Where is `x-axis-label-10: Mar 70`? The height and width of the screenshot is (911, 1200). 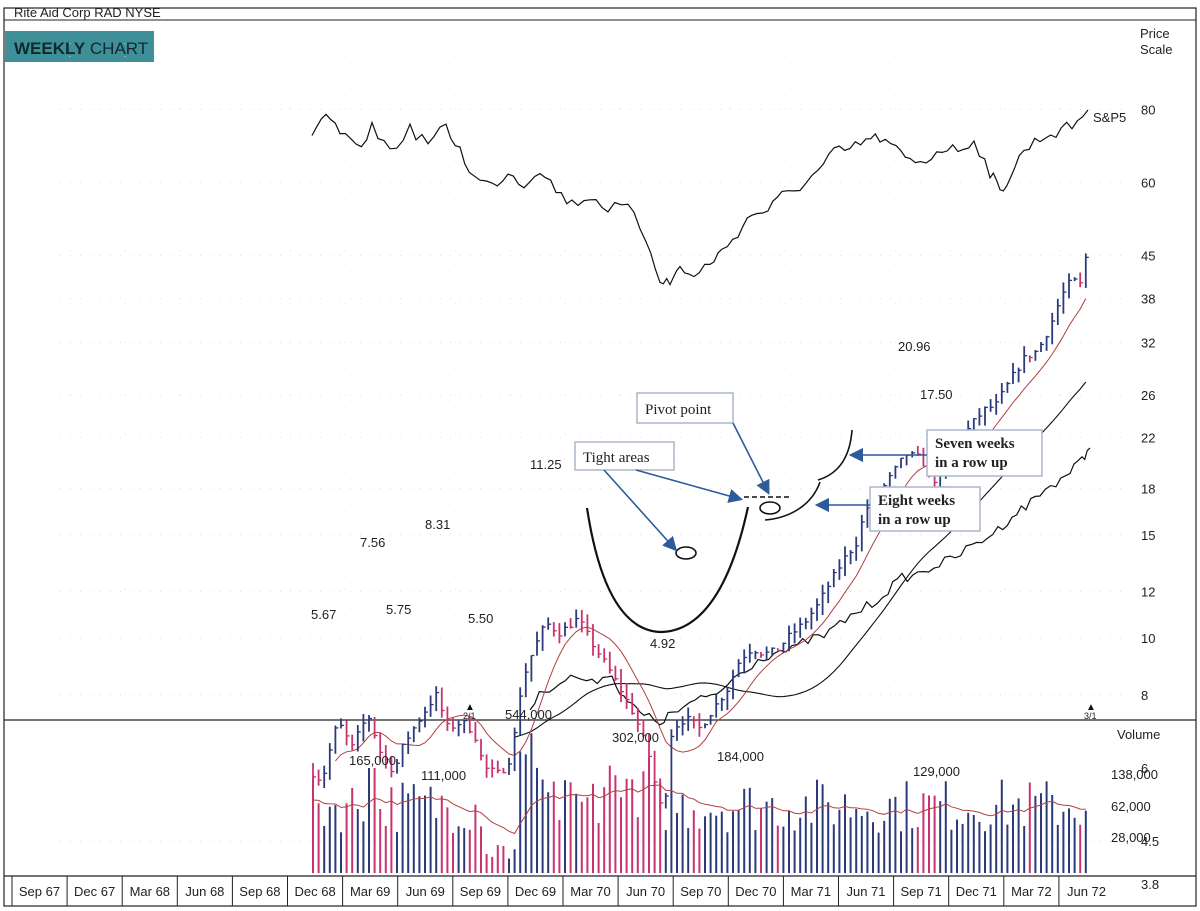
x-axis-label-10: Mar 70 is located at coordinates (590, 891).